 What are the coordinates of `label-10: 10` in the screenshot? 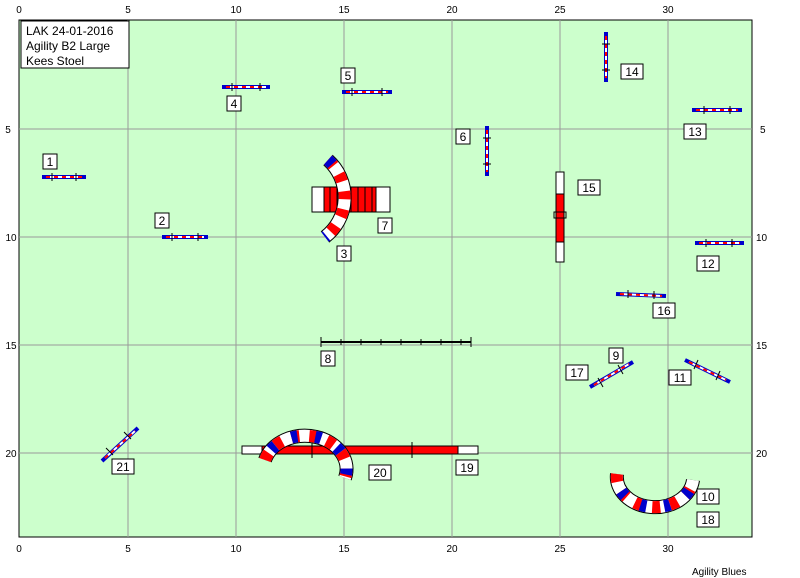 It's located at (708, 496).